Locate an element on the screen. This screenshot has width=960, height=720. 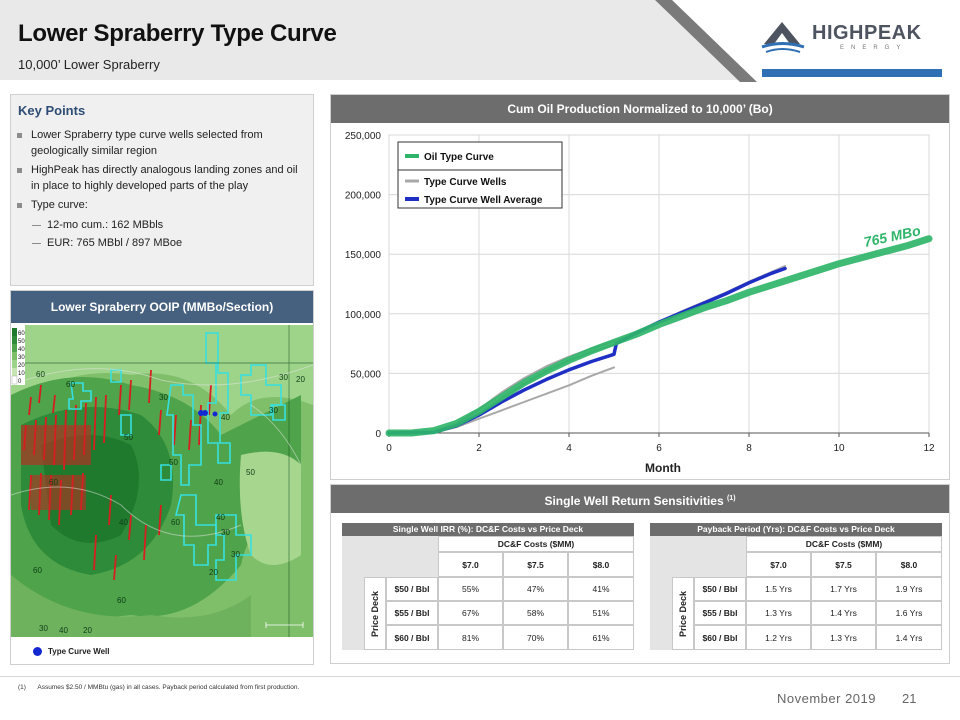
page-number: 21 is located at coordinates (909, 698).